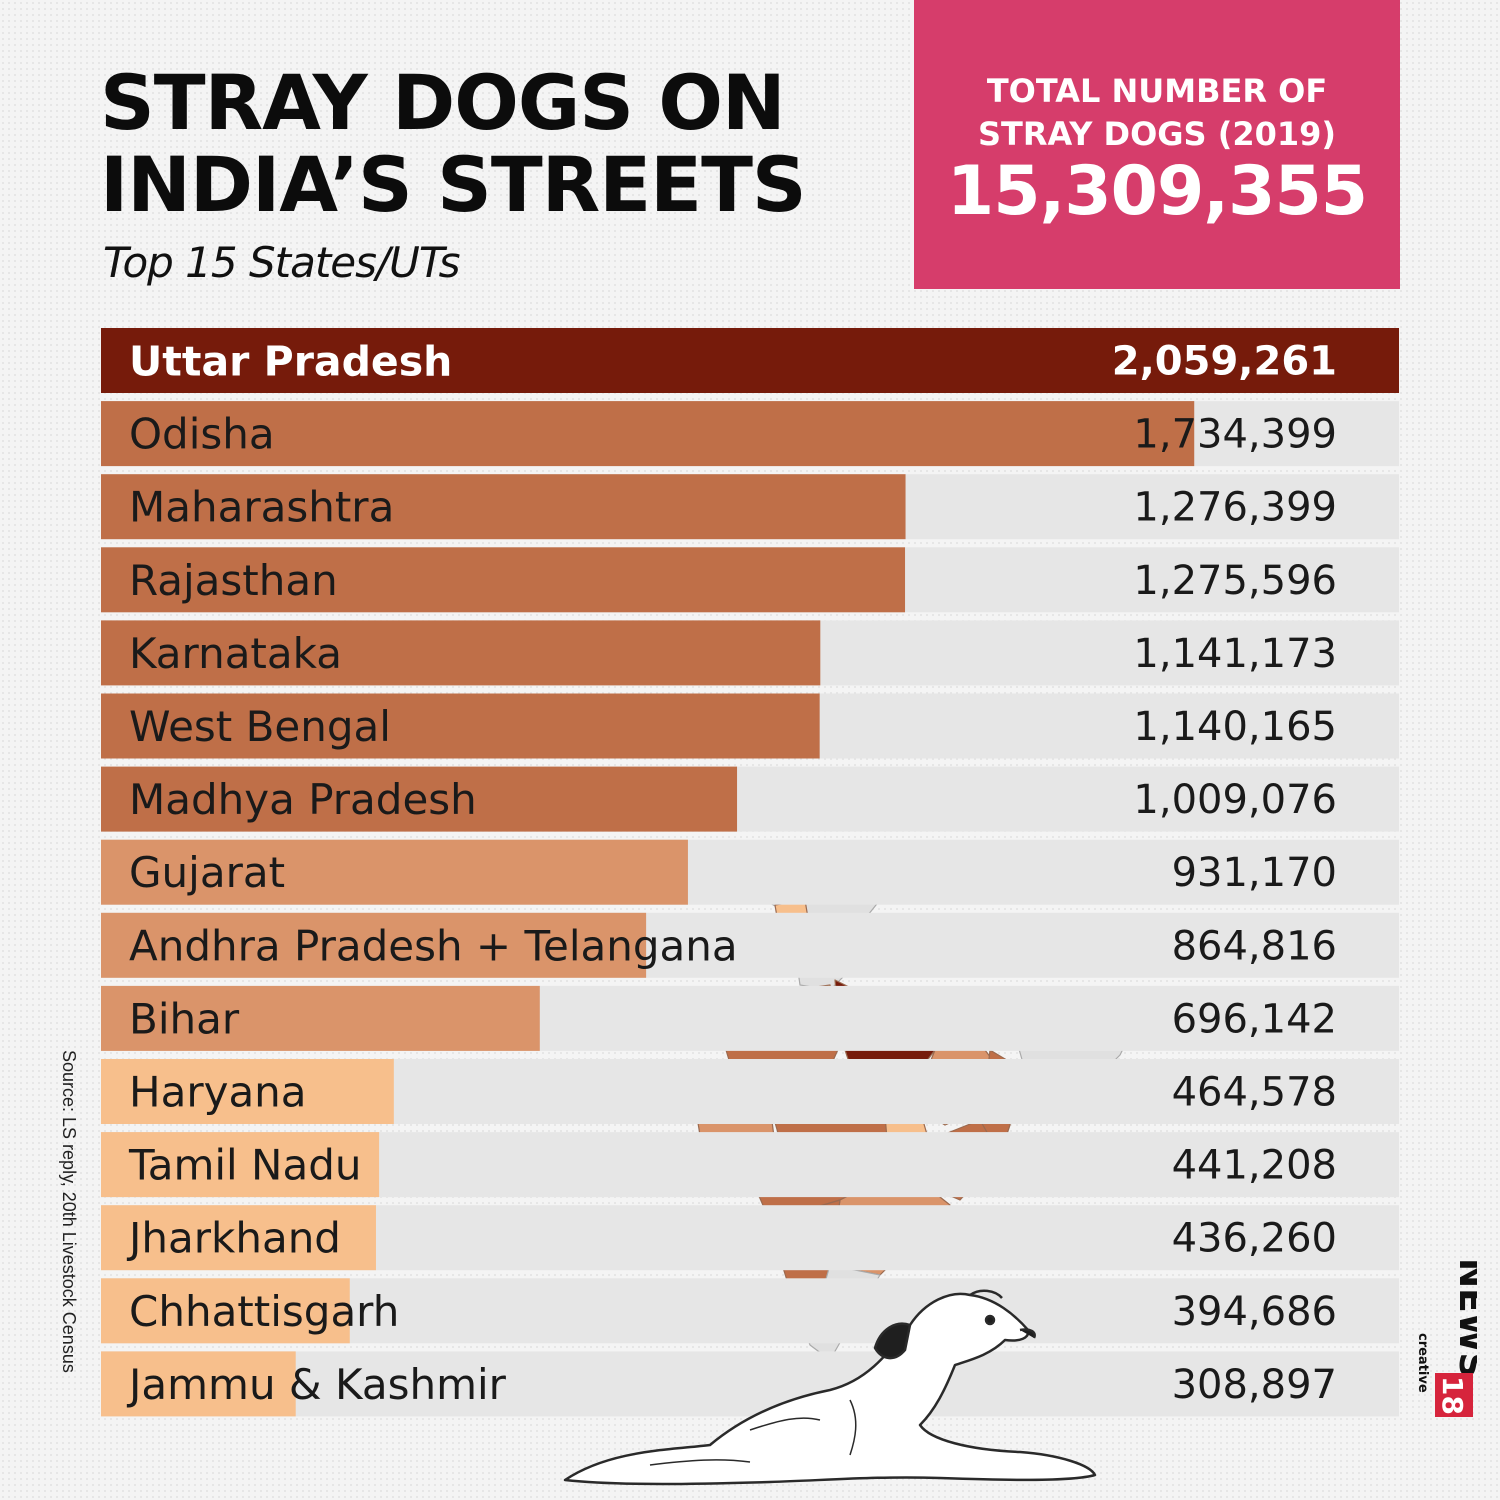  Describe the element at coordinates (750, 1165) in the screenshot. I see `bar-row: Tamil Nadu 441,208` at that location.